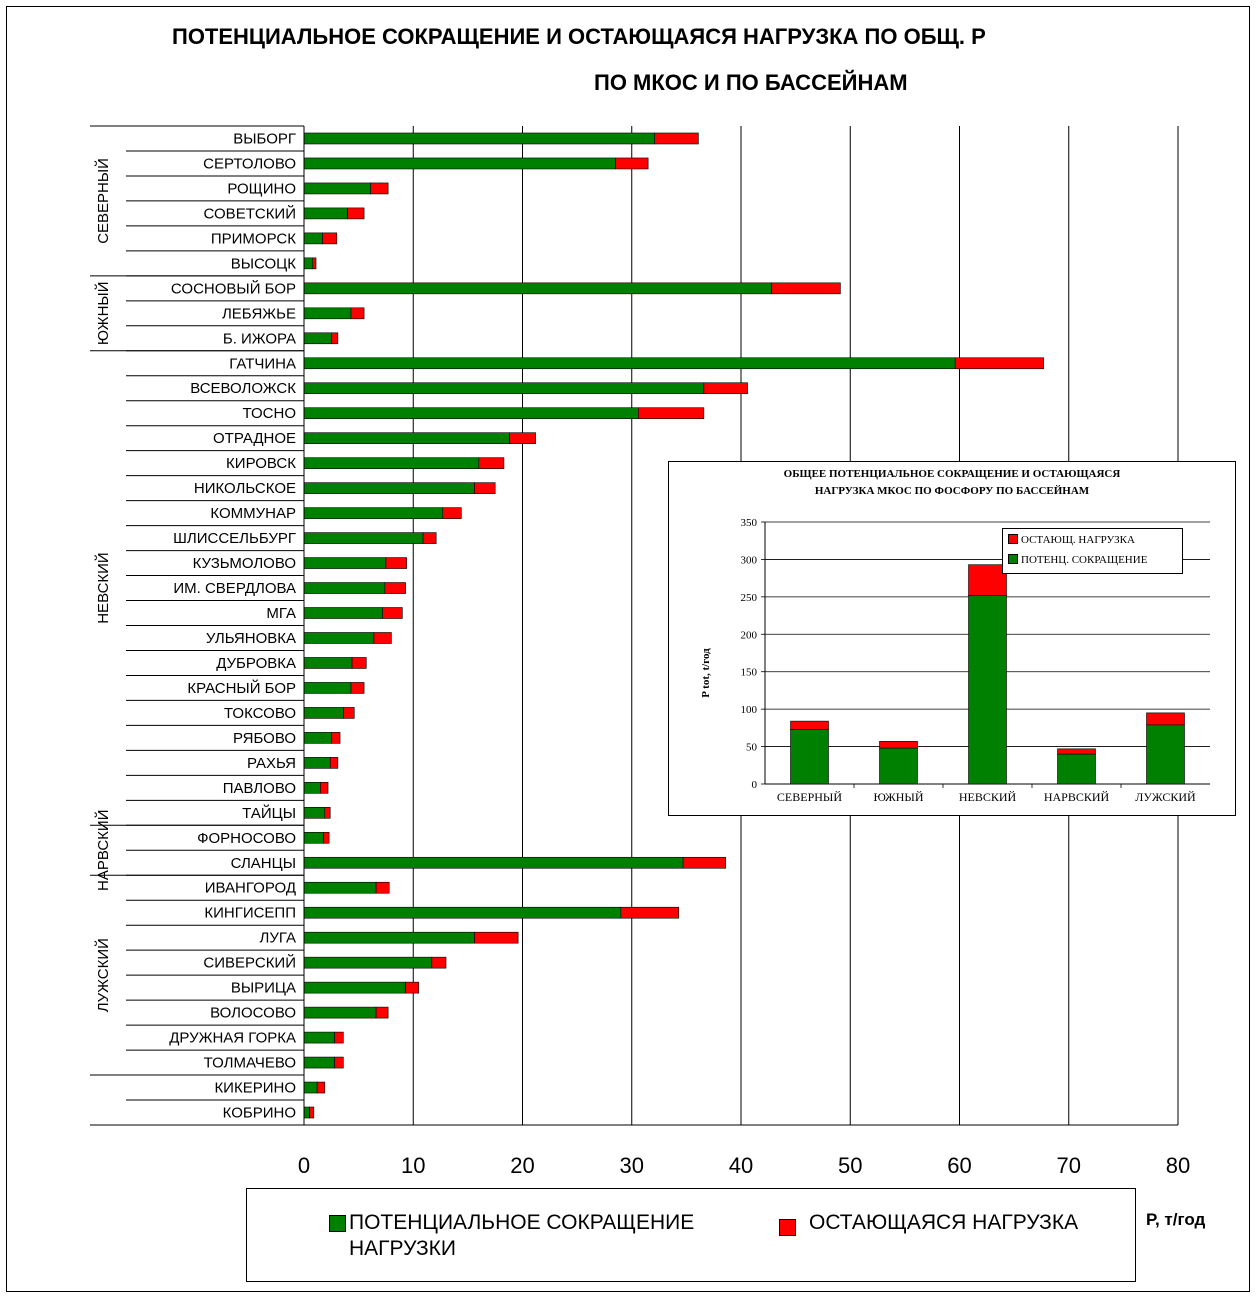  I want to click on inset-y-tick-label: 100, so click(749, 710).